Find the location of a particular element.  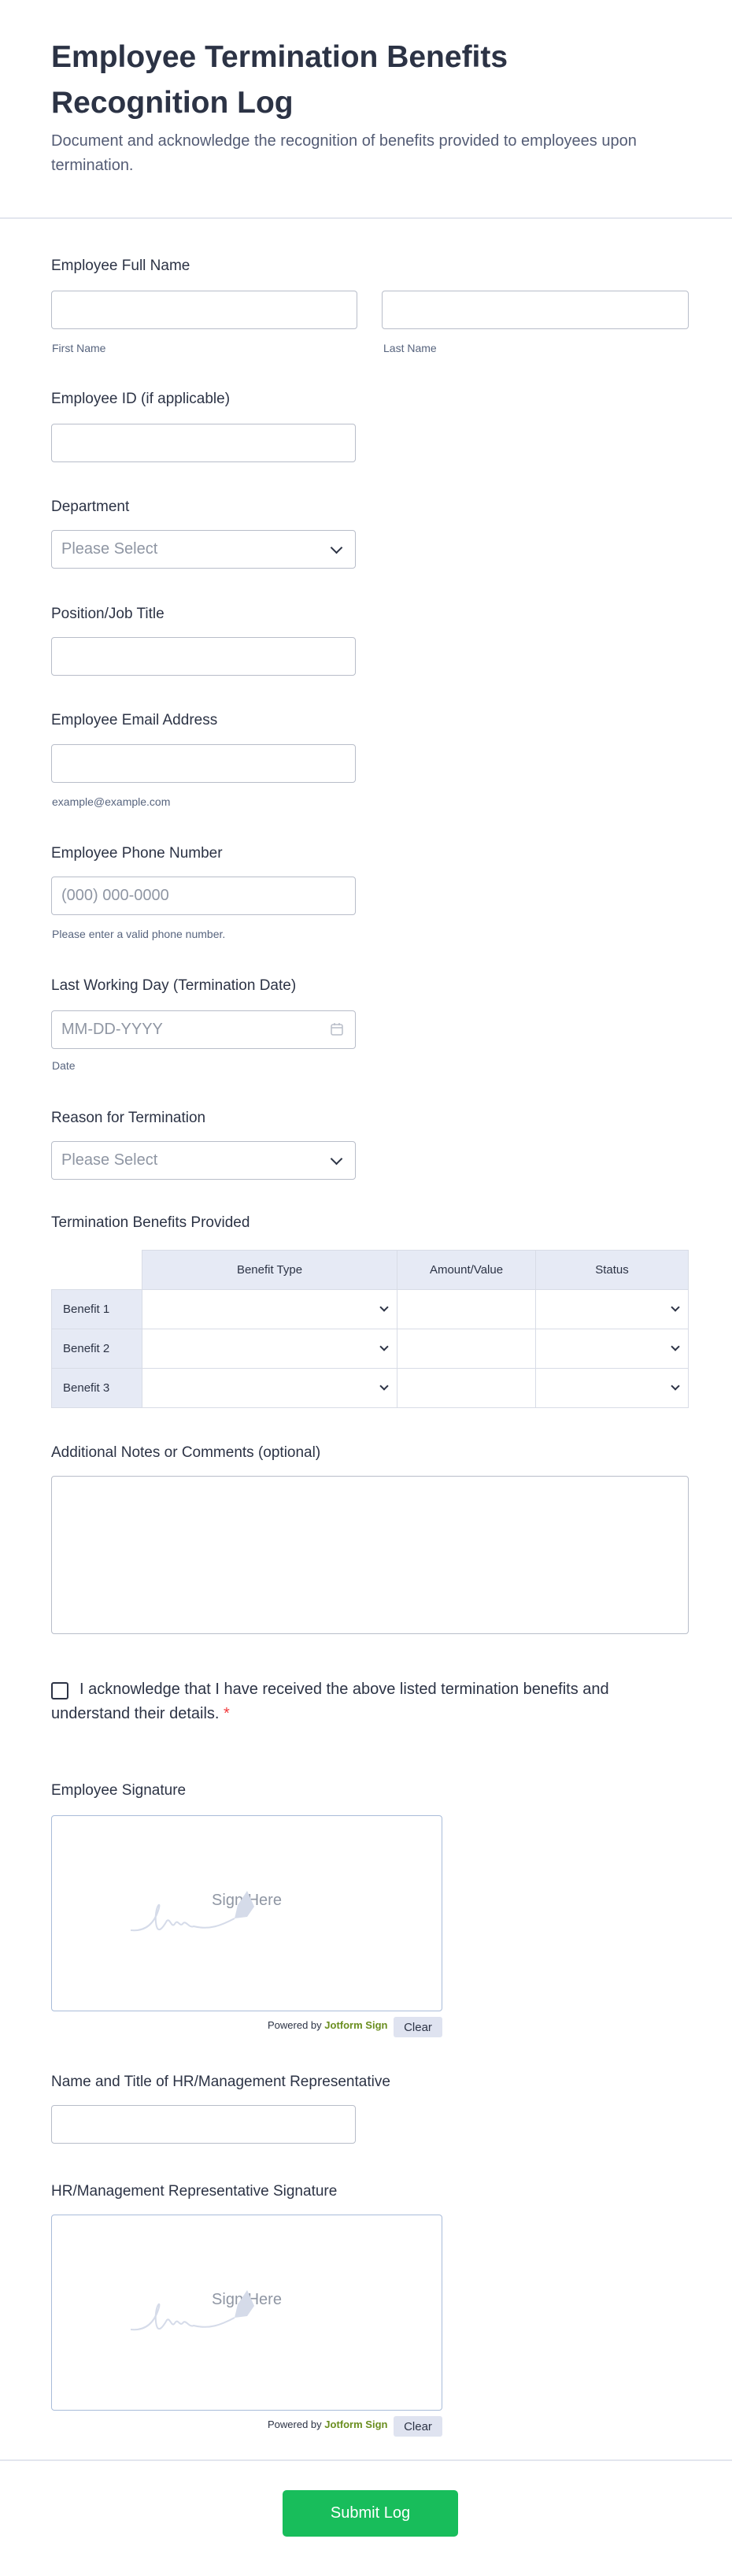

position-label: Position/Job Title is located at coordinates (108, 614).